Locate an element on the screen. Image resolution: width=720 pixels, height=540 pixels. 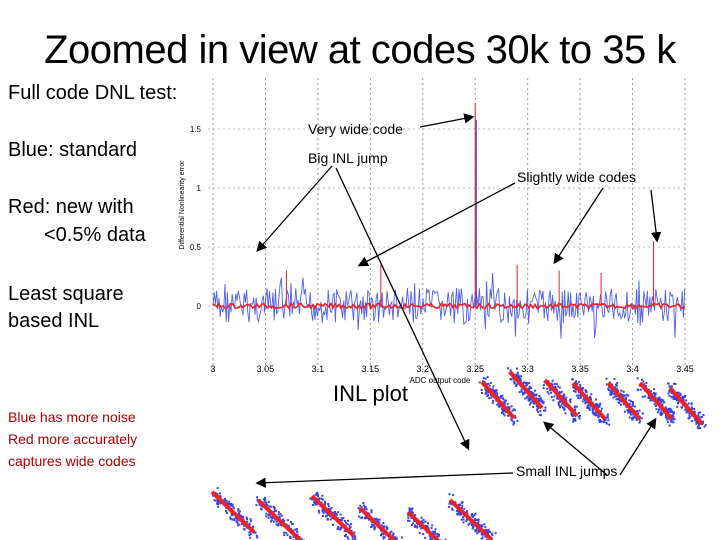
x-tick-label: 3 is located at coordinates (212, 369).